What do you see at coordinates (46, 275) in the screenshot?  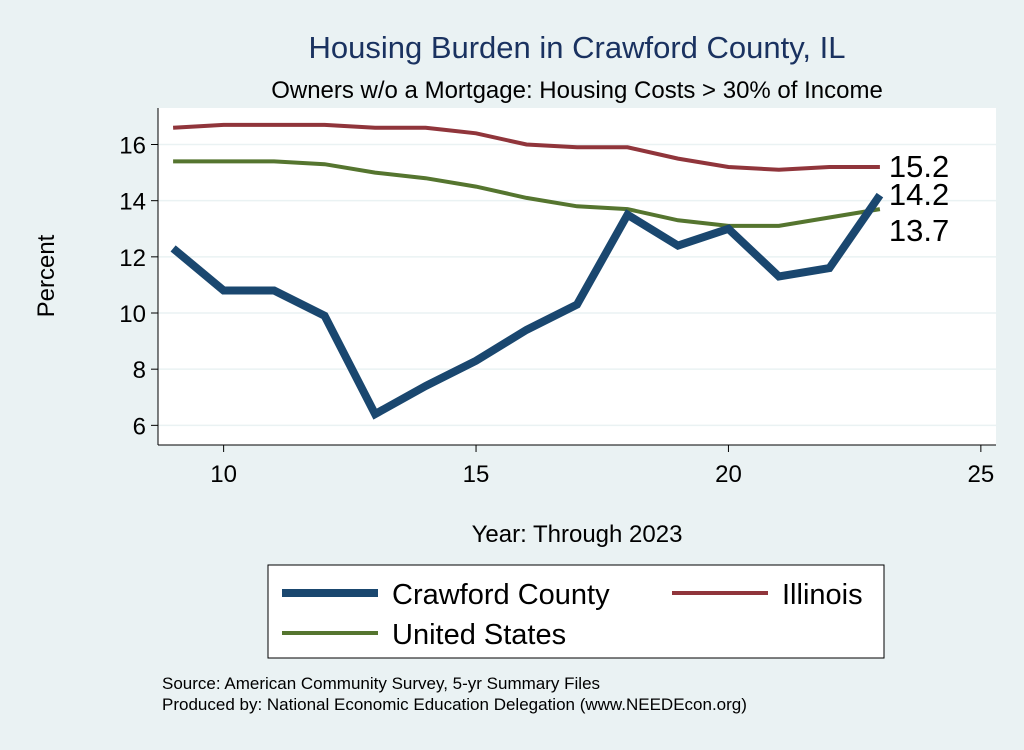 I see `y-axis-title: Percent` at bounding box center [46, 275].